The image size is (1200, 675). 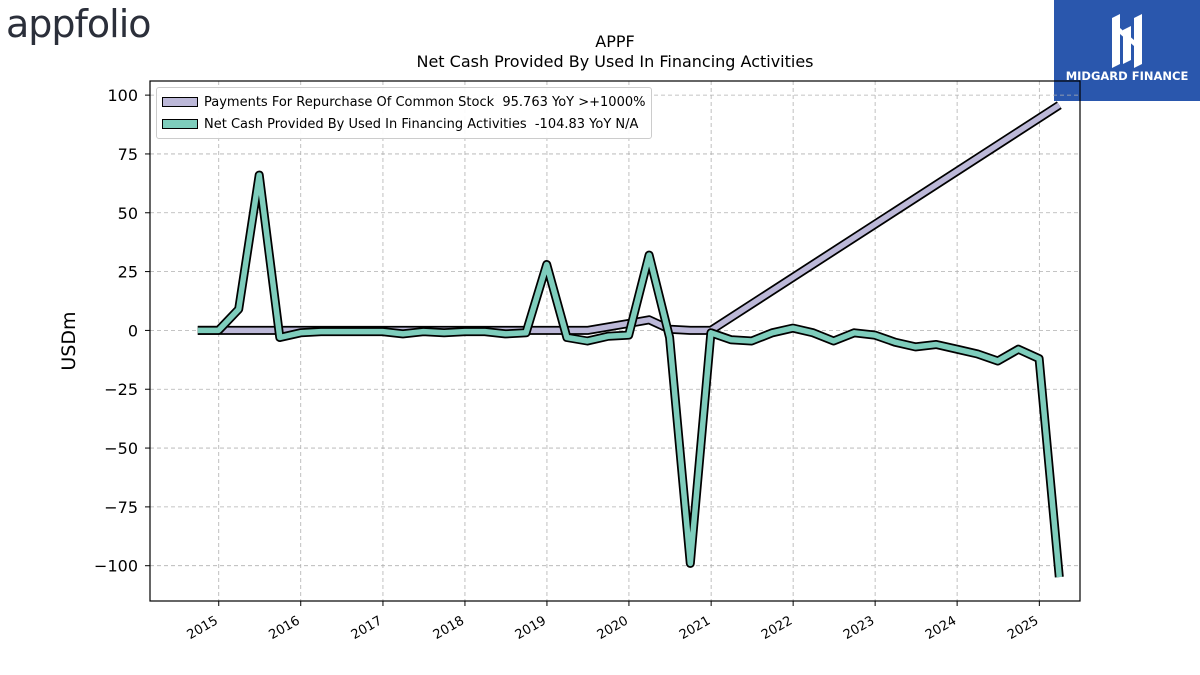 I want to click on x-tick-label: 2022, so click(x=777, y=628).